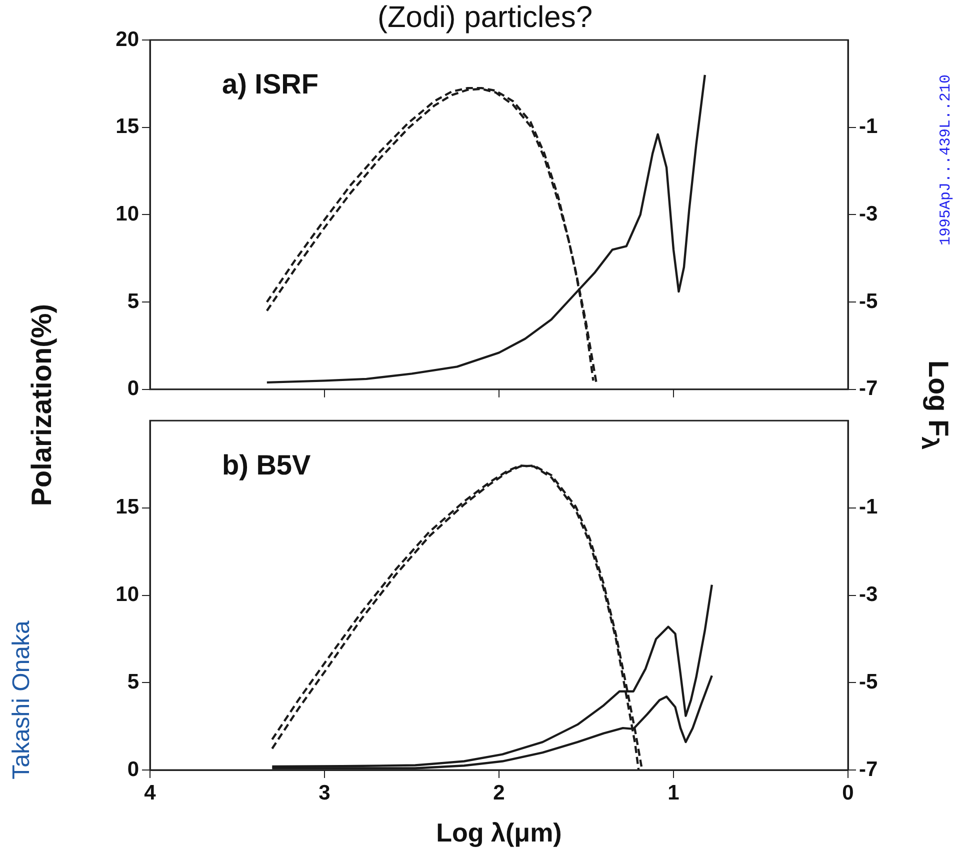 The height and width of the screenshot is (854, 970). What do you see at coordinates (674, 792) in the screenshot?
I see `x-tick-label: 1` at bounding box center [674, 792].